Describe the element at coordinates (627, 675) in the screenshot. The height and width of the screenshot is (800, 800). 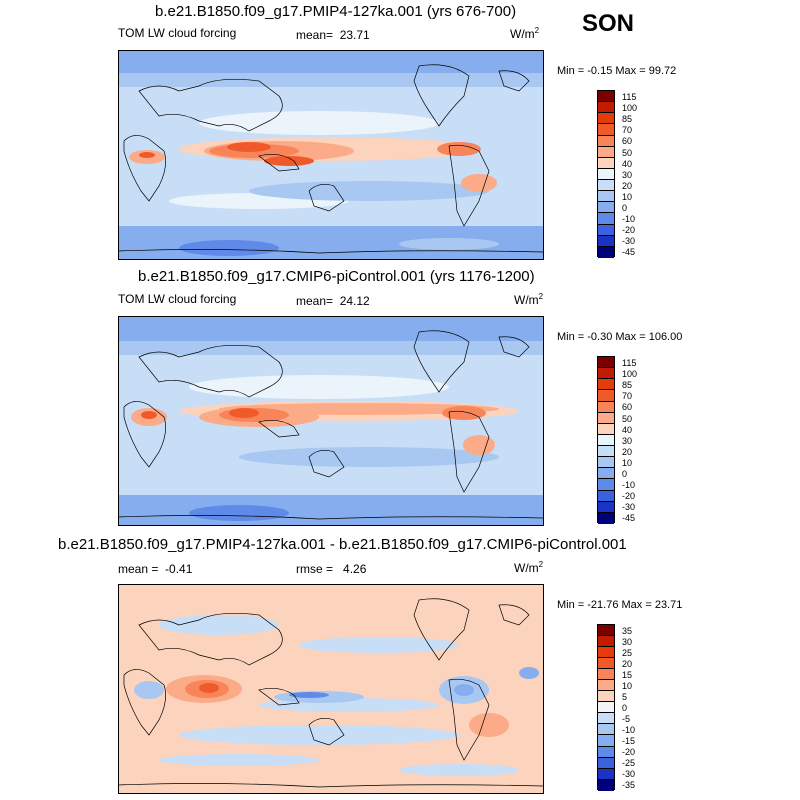
I see `panel3-tick: 15` at that location.